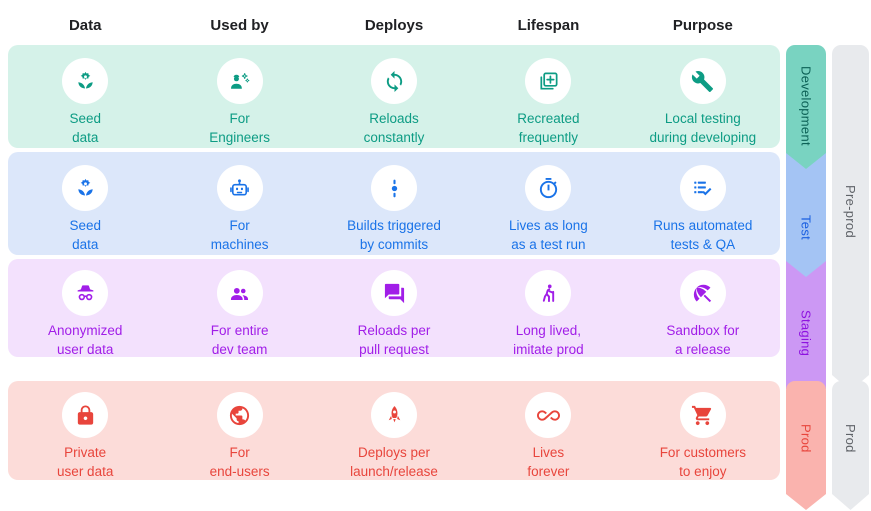 The height and width of the screenshot is (511, 871). I want to click on column-title-purpose: Purpose, so click(702, 25).